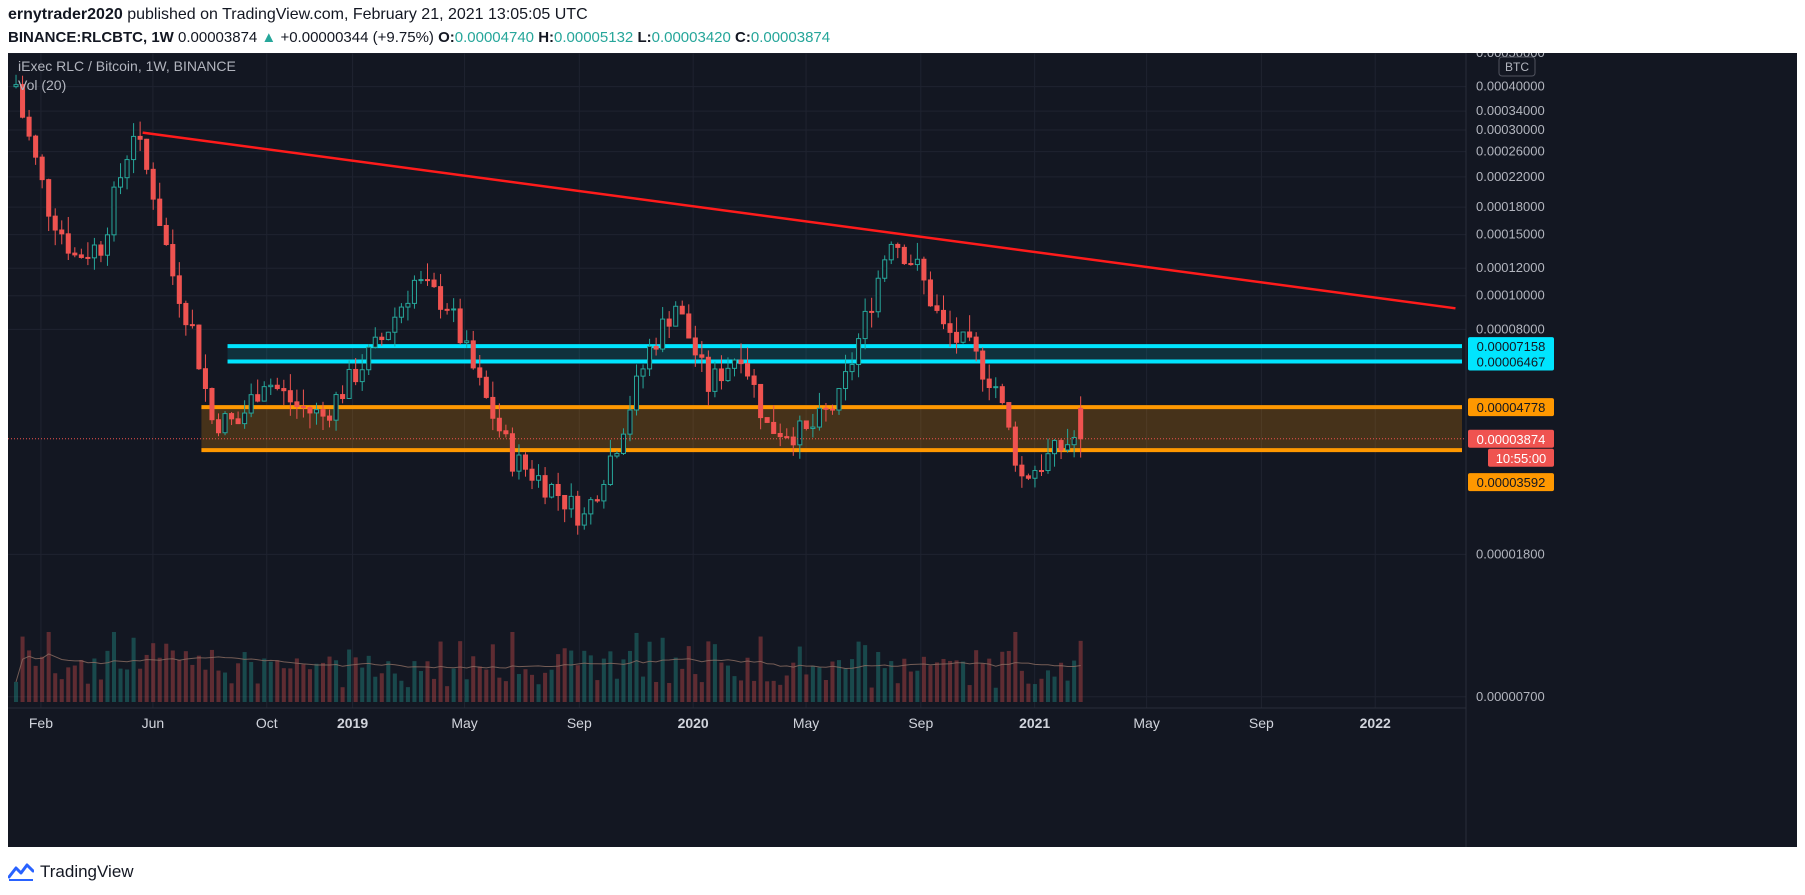  I want to click on support-zone, so click(831, 429).